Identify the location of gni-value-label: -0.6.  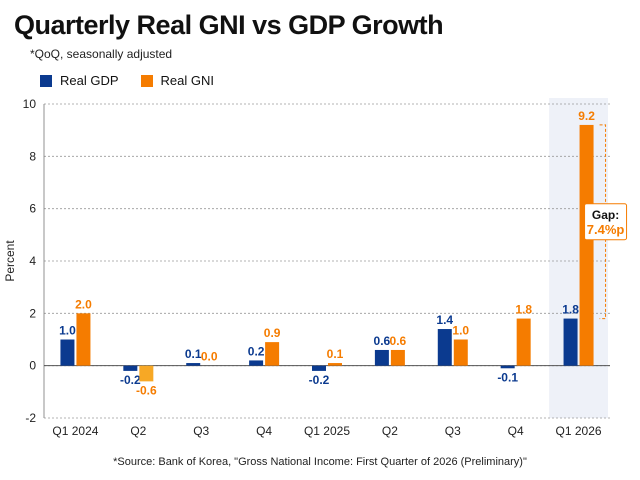
(146, 390).